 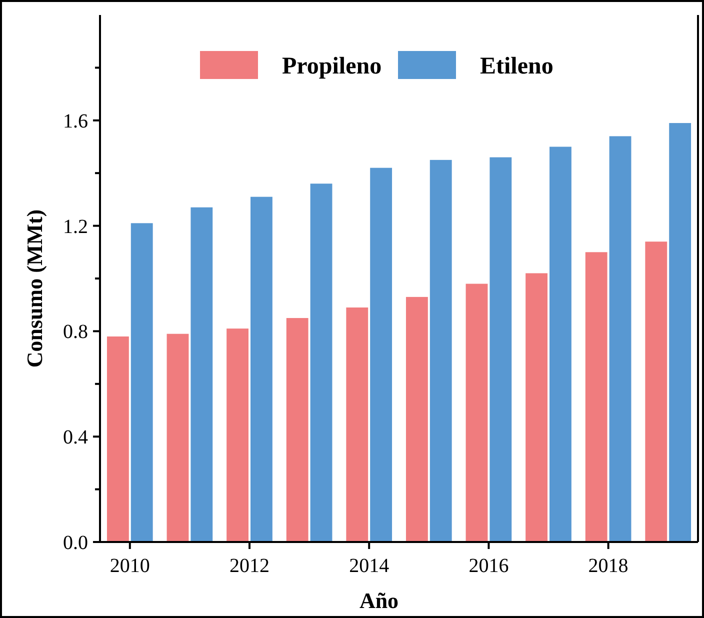 I want to click on x-tick-label: 2018, so click(x=608, y=566).